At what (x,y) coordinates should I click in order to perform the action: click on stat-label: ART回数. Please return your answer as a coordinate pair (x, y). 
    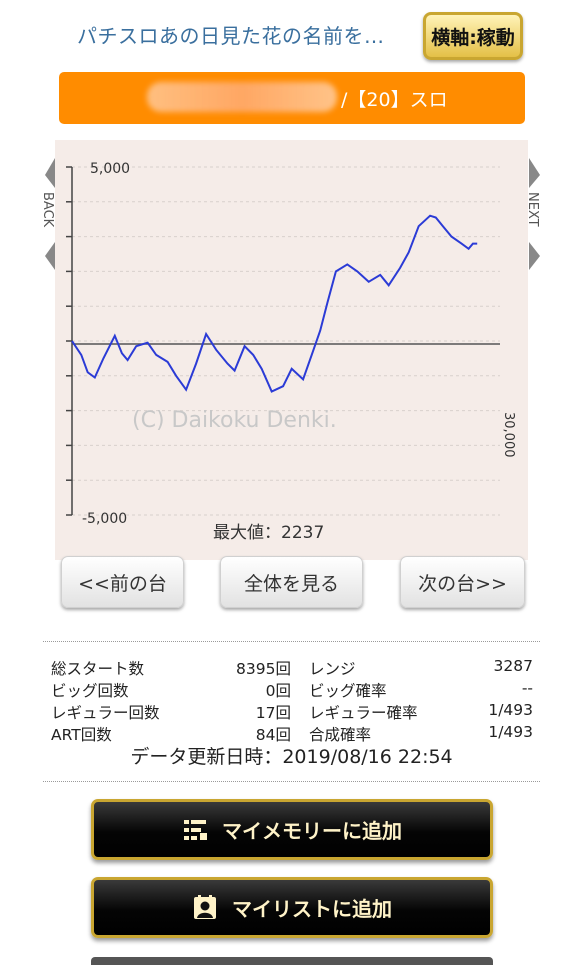
    Looking at the image, I should click on (81, 735).